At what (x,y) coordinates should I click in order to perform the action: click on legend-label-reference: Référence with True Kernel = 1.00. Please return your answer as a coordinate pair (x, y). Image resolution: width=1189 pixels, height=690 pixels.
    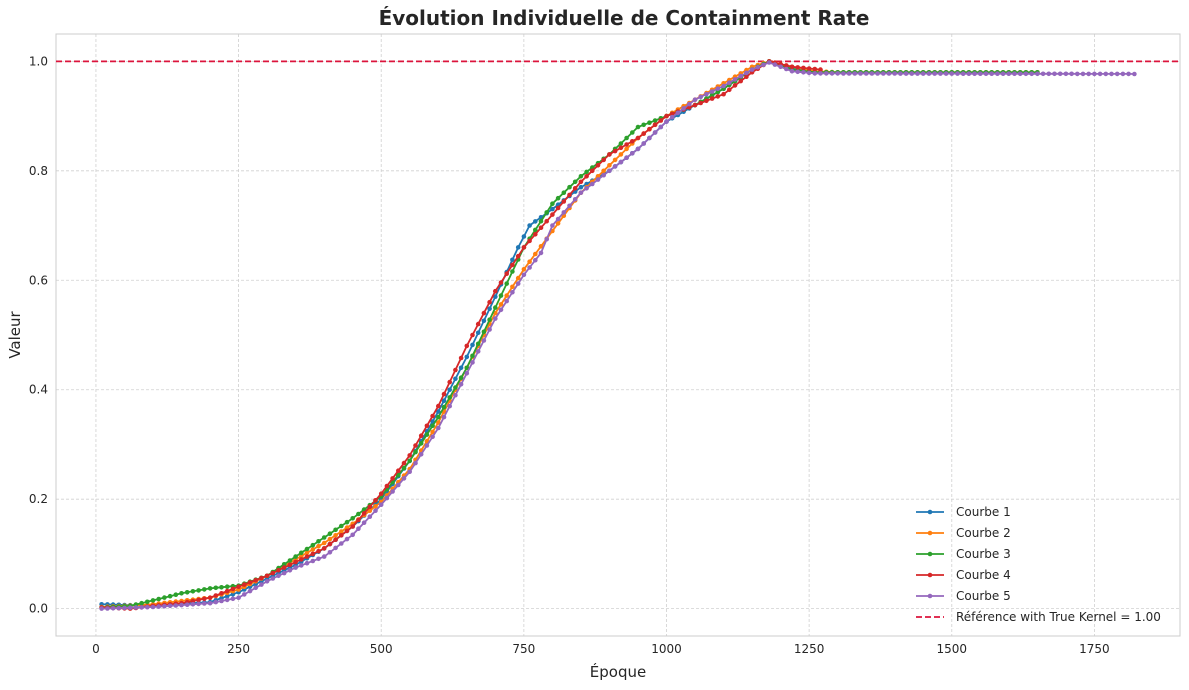
    Looking at the image, I should click on (1058, 617).